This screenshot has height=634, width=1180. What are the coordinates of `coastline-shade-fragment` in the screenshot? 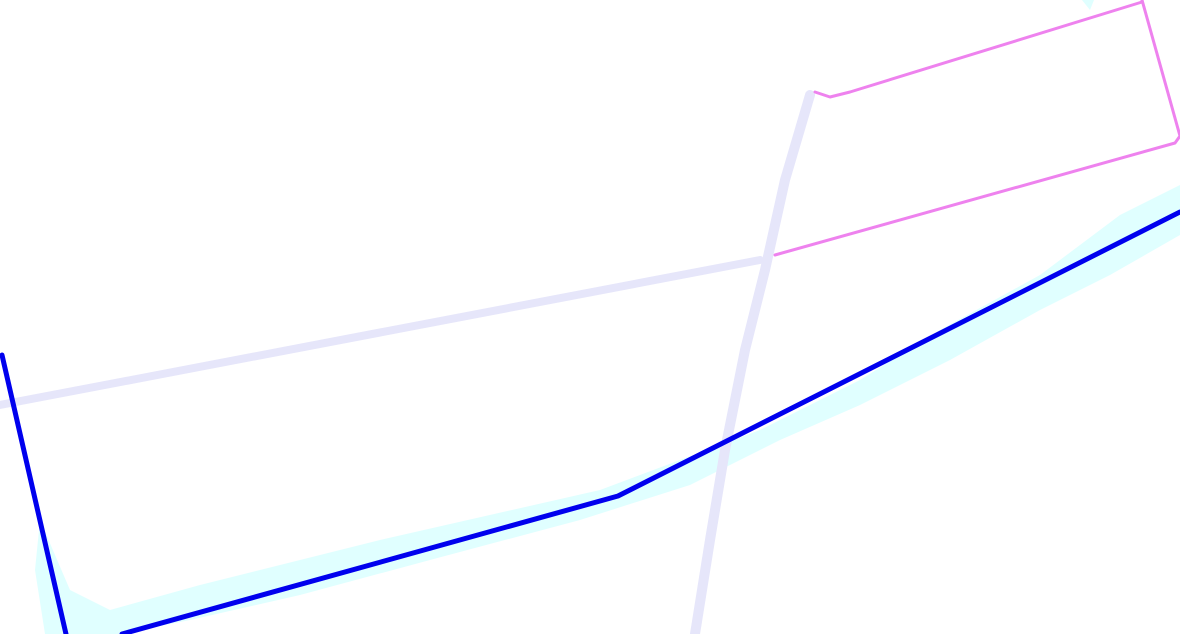 It's located at (1088, 5).